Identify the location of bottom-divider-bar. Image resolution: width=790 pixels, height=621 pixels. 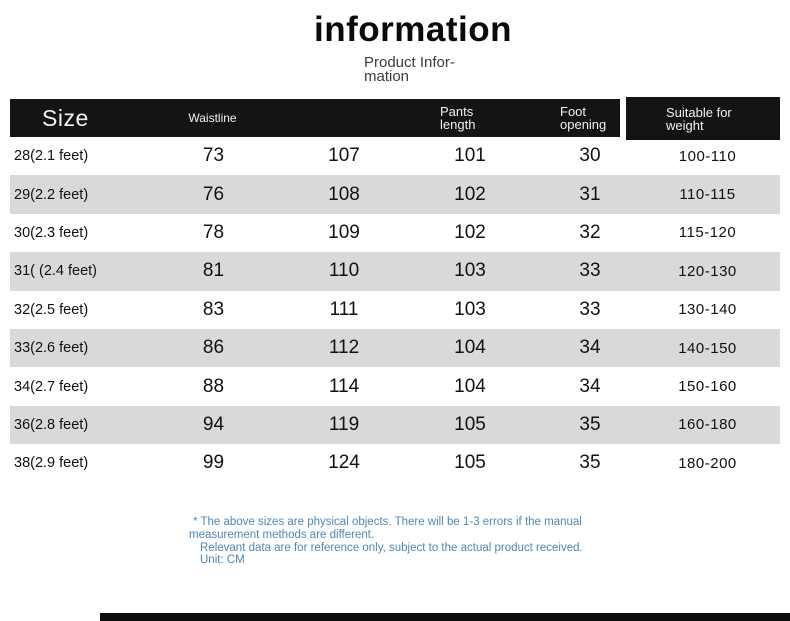
(445, 617).